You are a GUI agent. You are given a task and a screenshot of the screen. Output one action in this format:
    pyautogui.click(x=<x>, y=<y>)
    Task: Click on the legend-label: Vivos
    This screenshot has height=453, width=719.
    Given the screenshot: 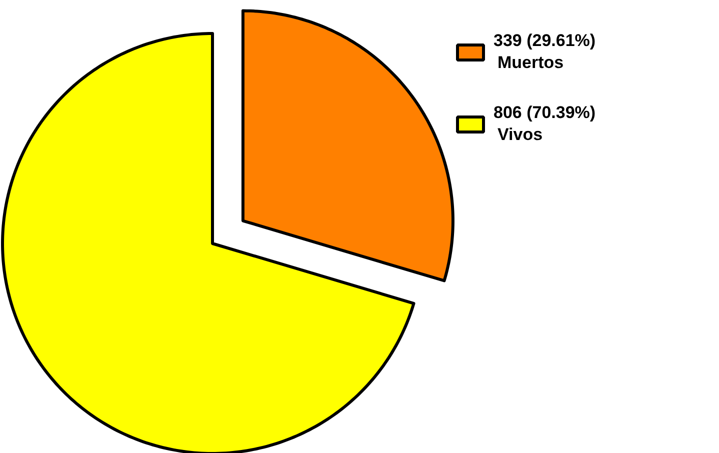 What is the action you would take?
    pyautogui.click(x=520, y=134)
    